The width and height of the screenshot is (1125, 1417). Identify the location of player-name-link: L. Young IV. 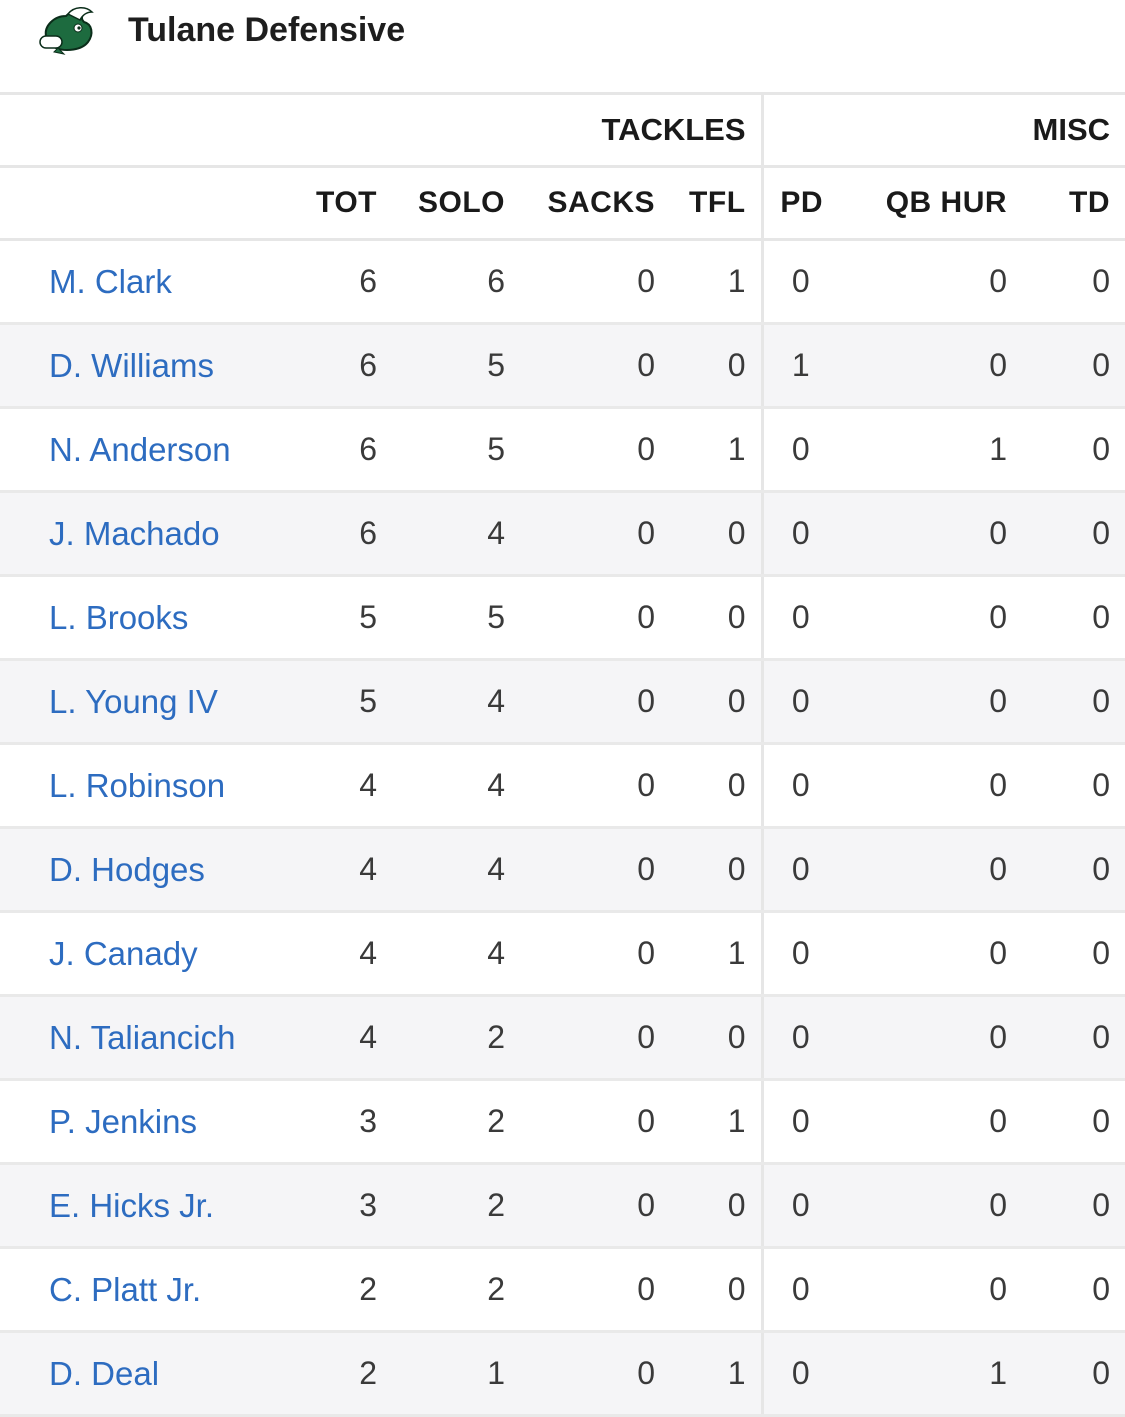
(150, 702).